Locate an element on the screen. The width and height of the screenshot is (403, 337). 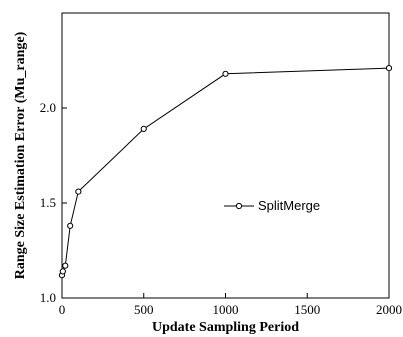
legend-label: SplitMerge is located at coordinates (289, 205).